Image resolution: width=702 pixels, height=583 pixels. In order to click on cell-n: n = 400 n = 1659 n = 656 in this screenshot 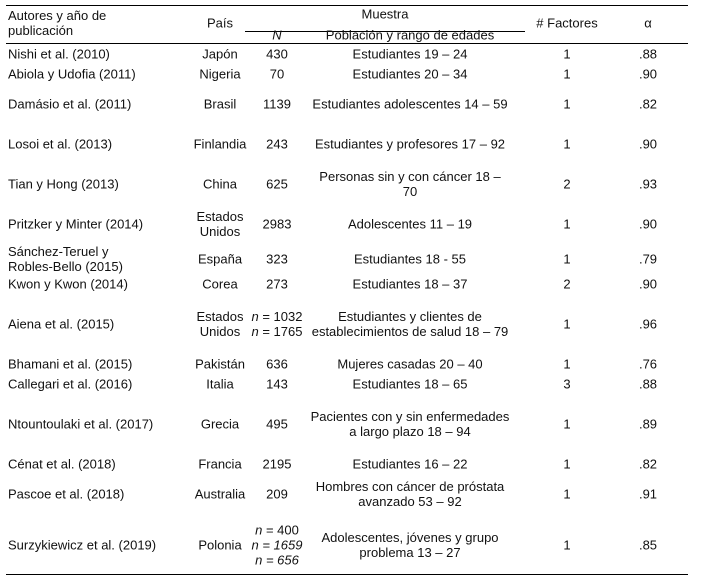, I will do `click(277, 545)`.